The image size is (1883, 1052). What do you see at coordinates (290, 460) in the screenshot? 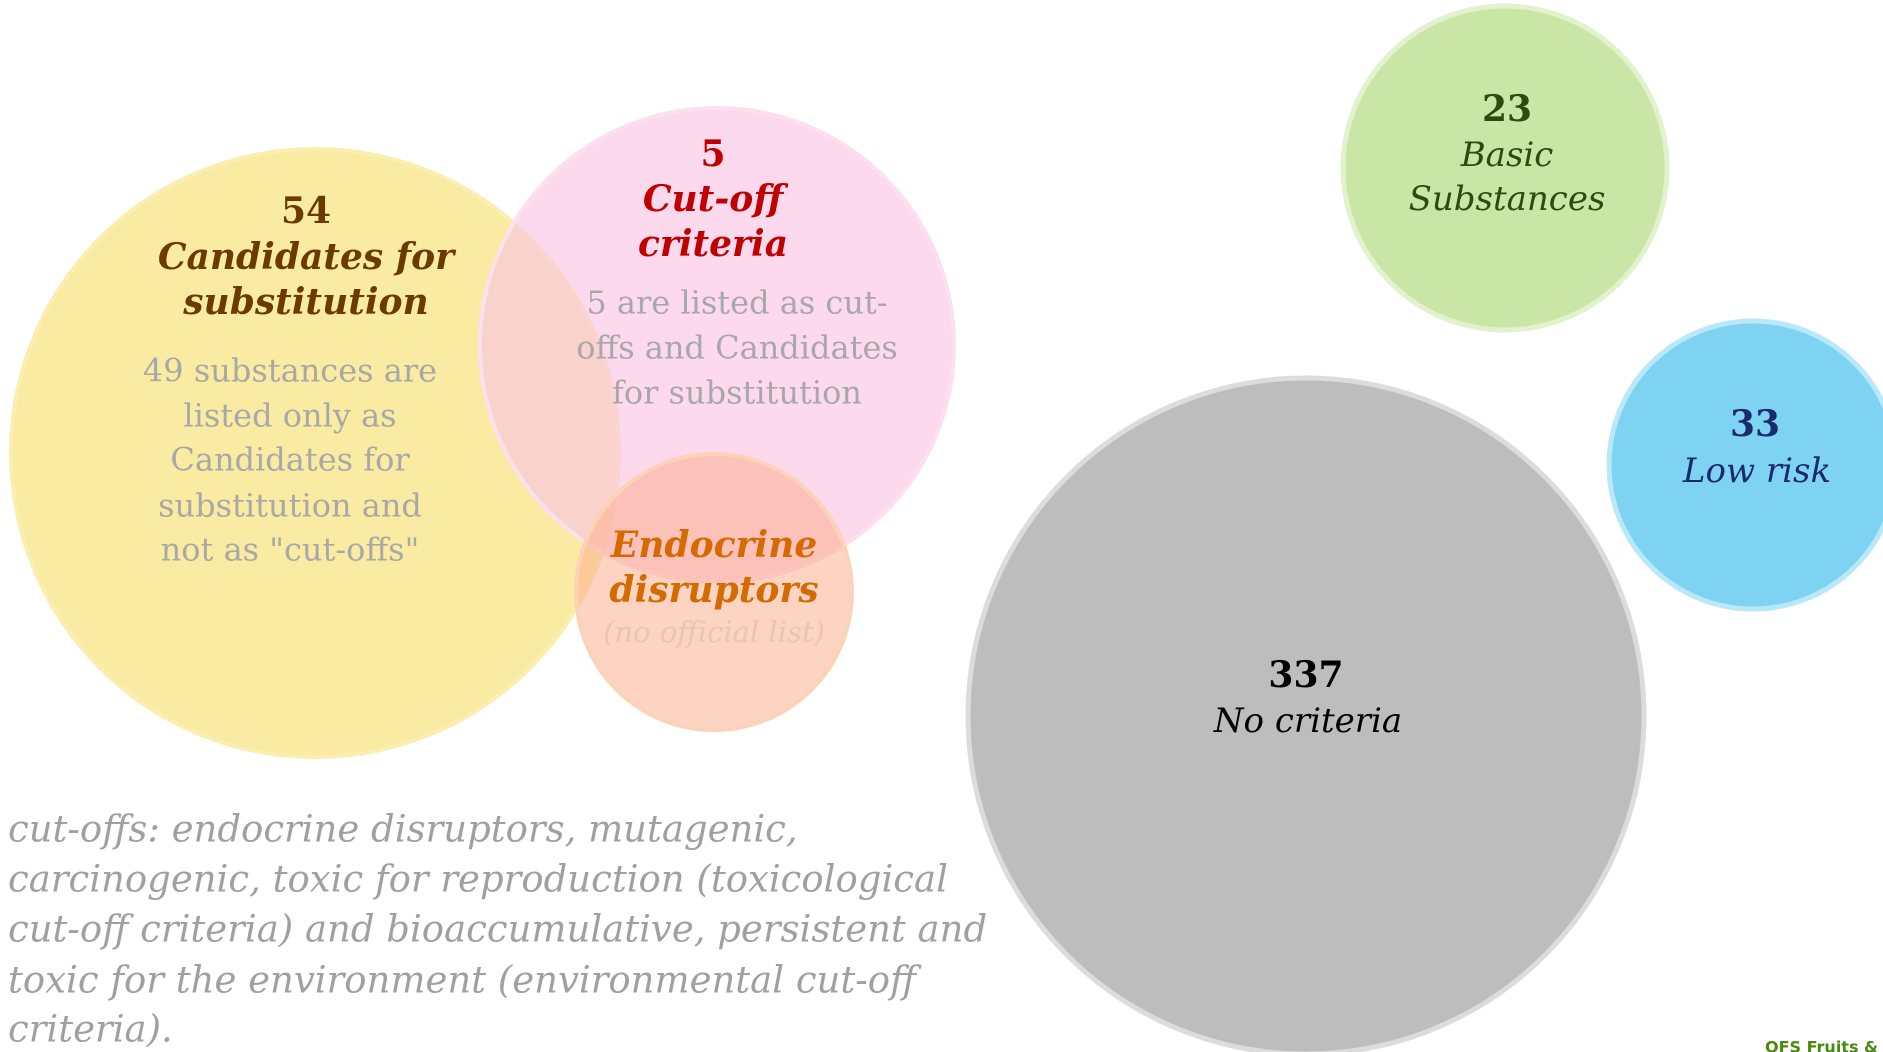
I see `description: Candidates for` at bounding box center [290, 460].